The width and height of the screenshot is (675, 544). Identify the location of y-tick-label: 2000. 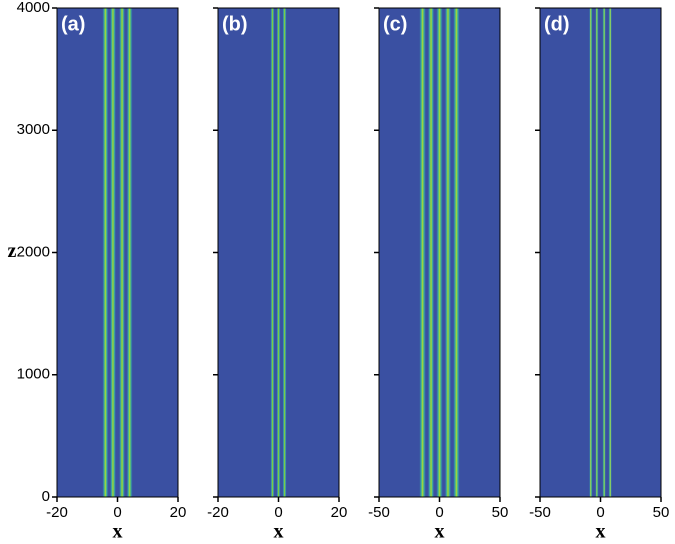
(33, 251).